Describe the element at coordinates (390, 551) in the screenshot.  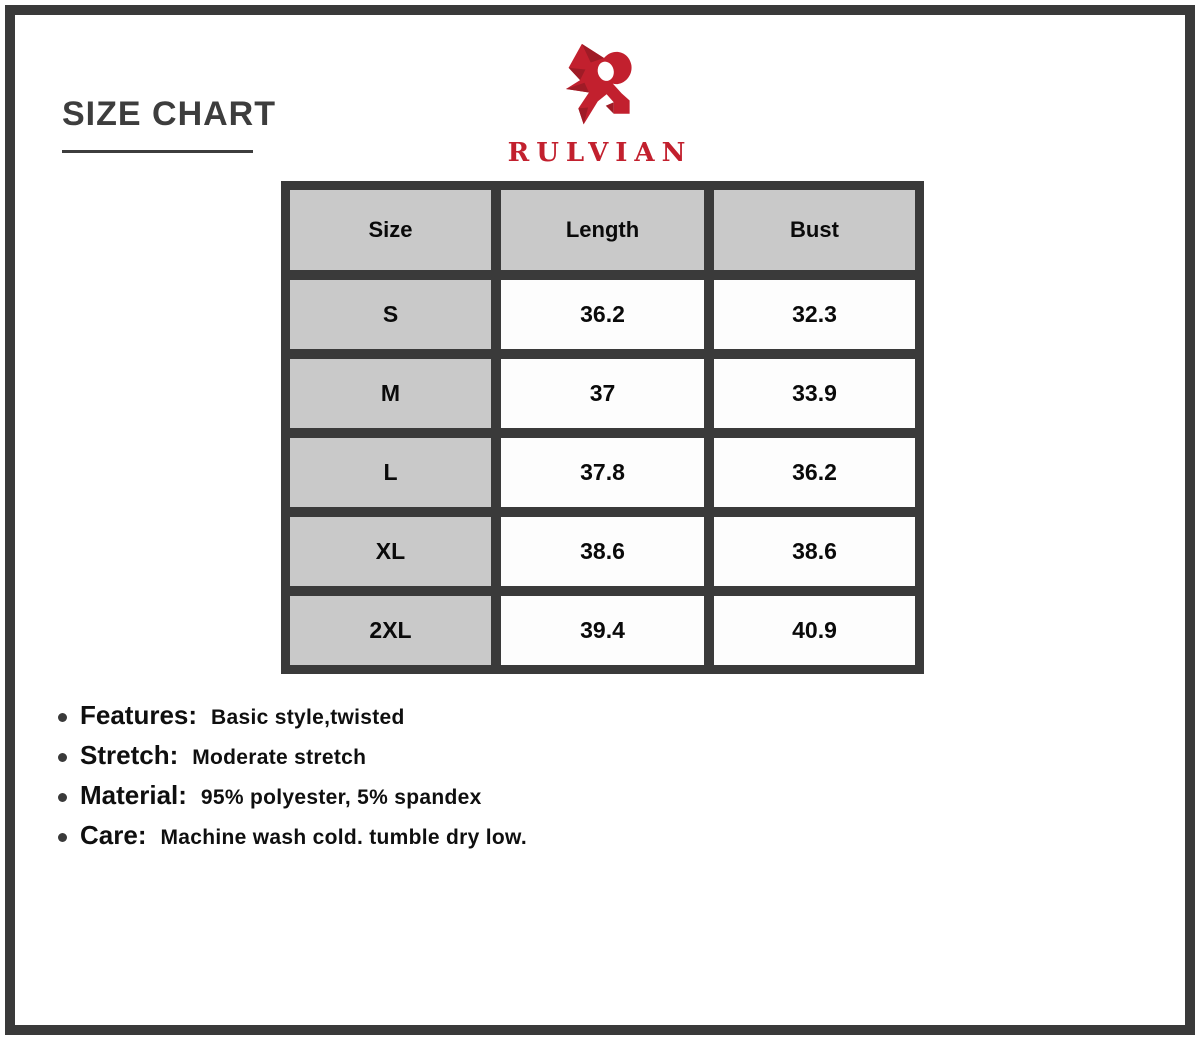
I see `row-xl-size: XL` at that location.